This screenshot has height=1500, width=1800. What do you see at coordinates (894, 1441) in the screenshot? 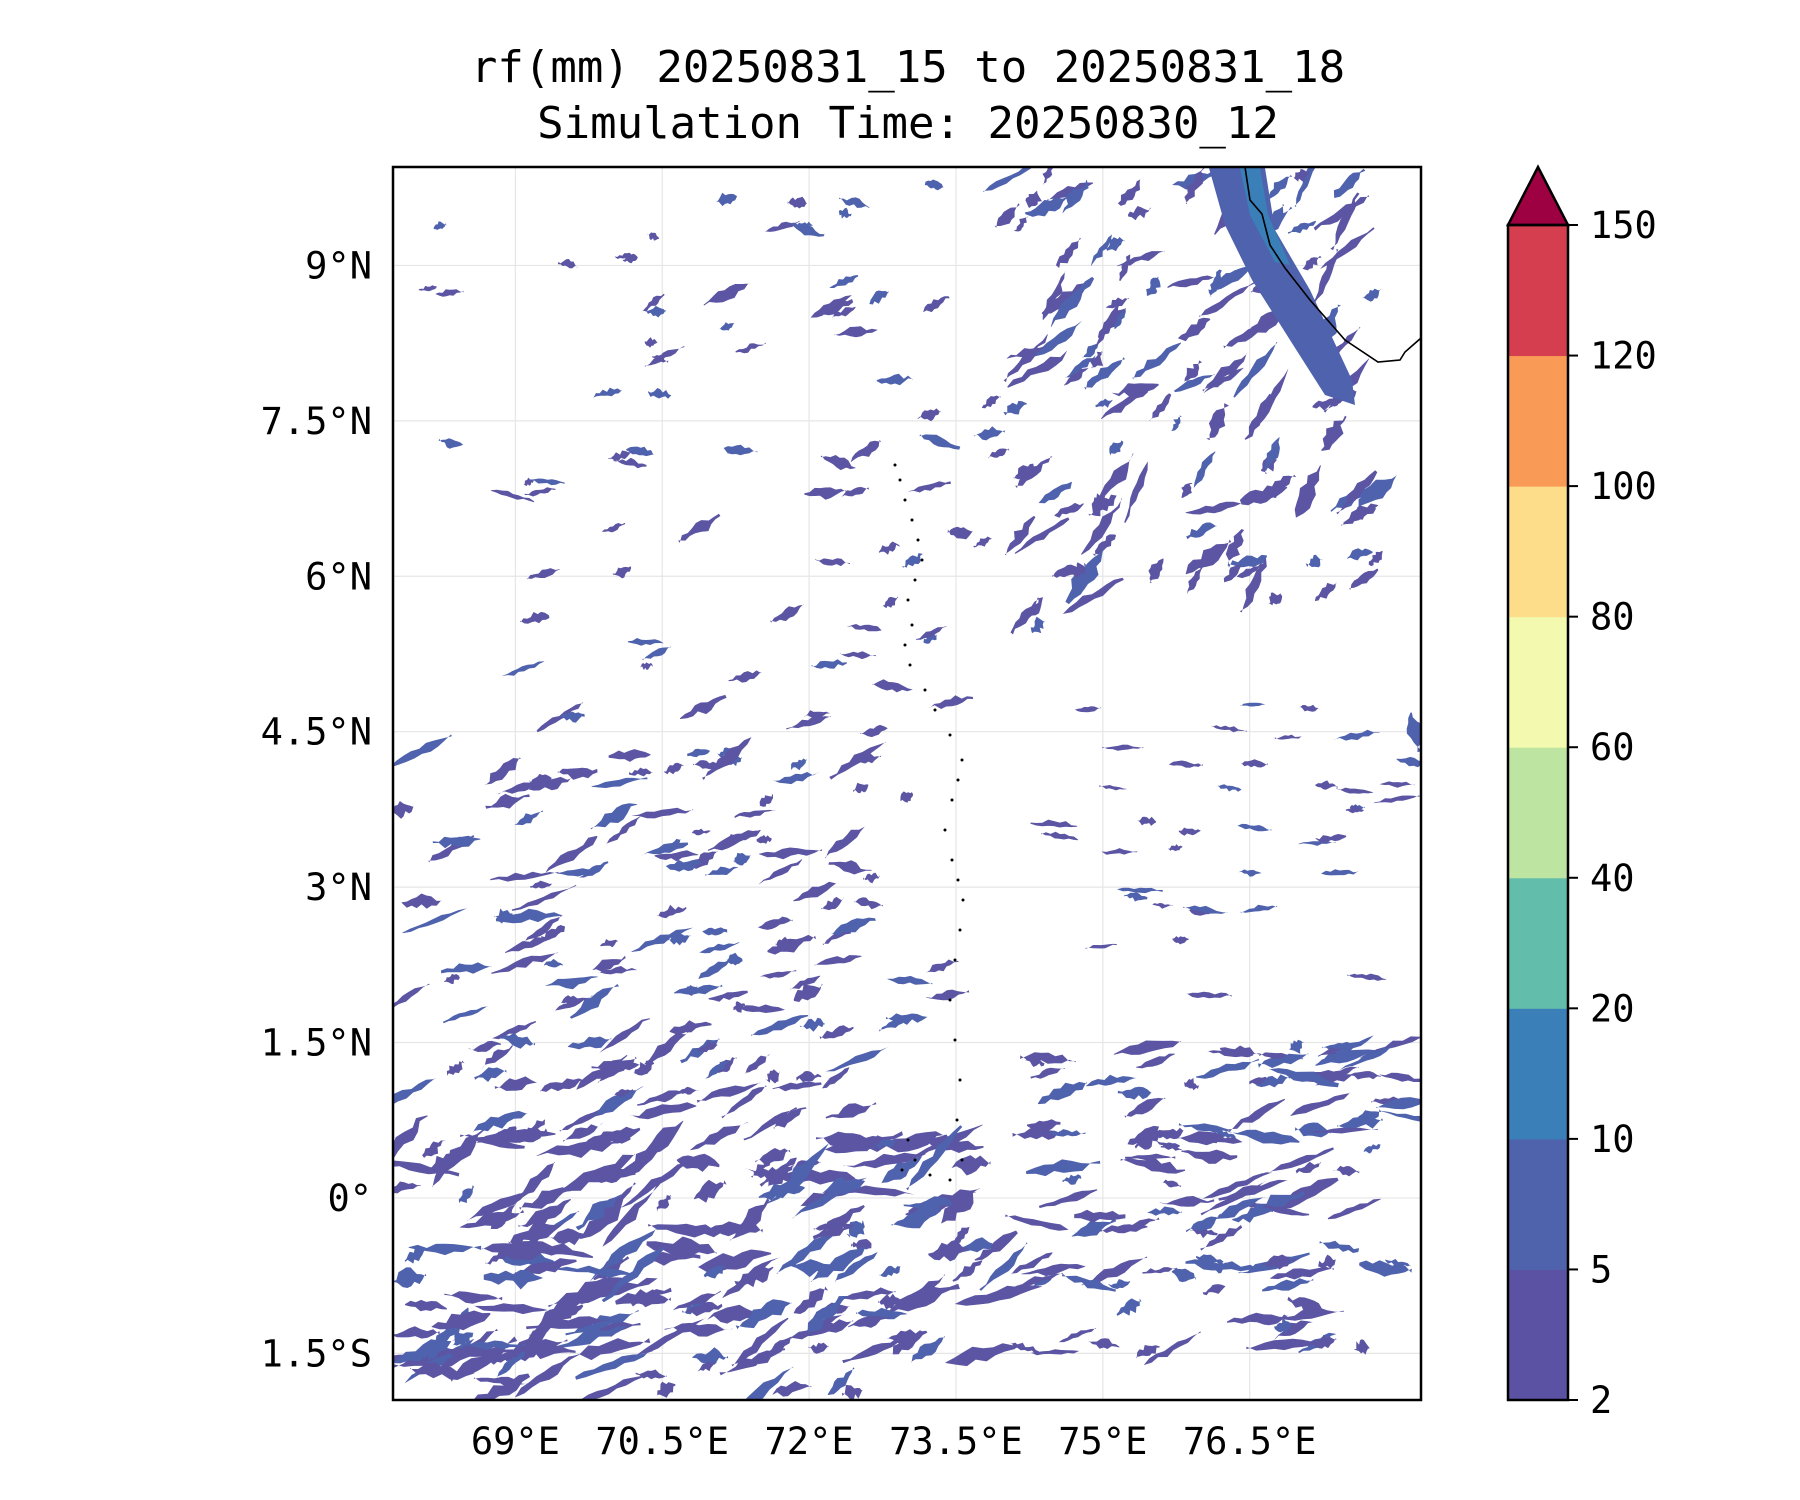
I see `longitude-axis: 69°E 70.5°E 72°E 73.5°E 75°E 76.5°E` at bounding box center [894, 1441].